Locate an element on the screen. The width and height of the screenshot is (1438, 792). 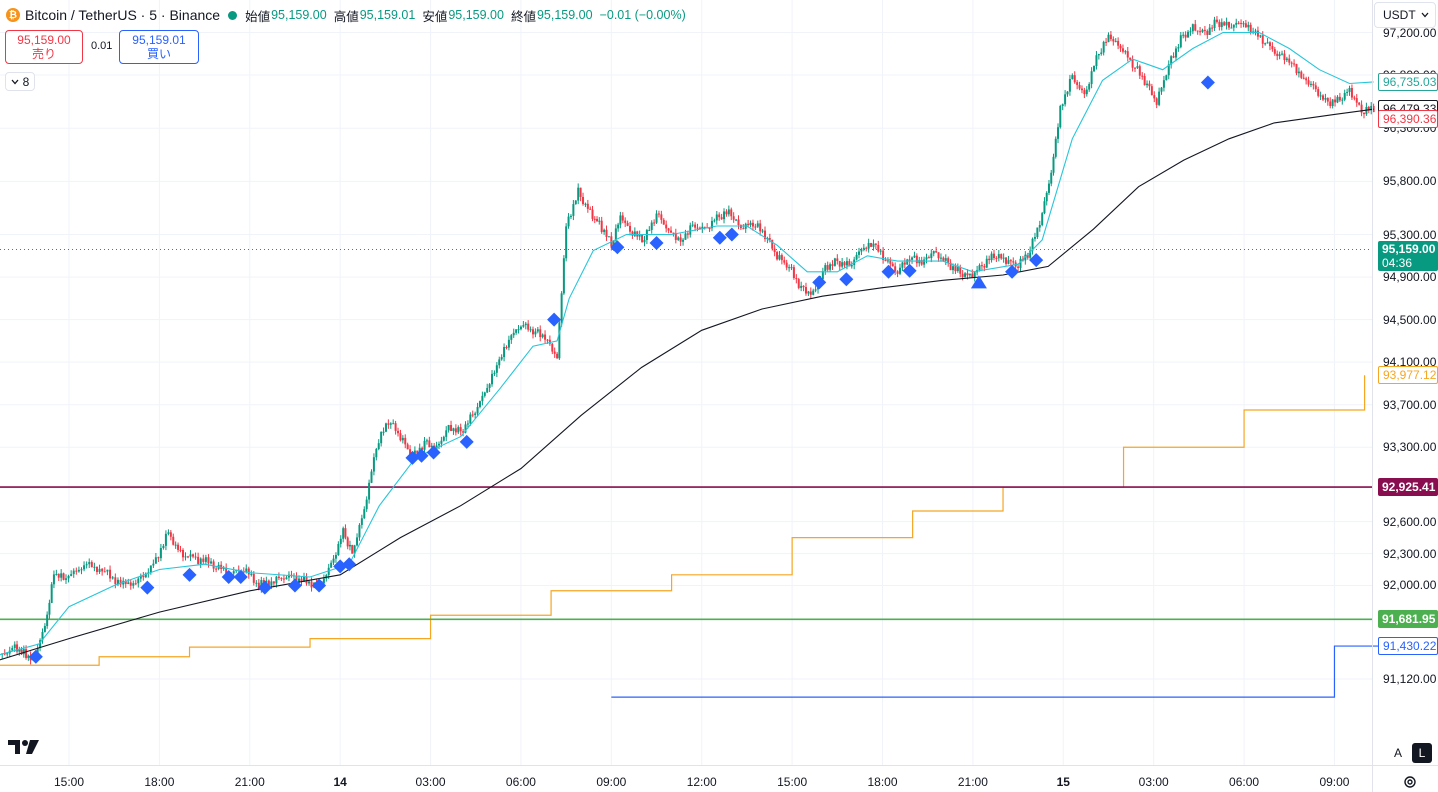
tradingview-logo-icon is located at coordinates (24, 747).